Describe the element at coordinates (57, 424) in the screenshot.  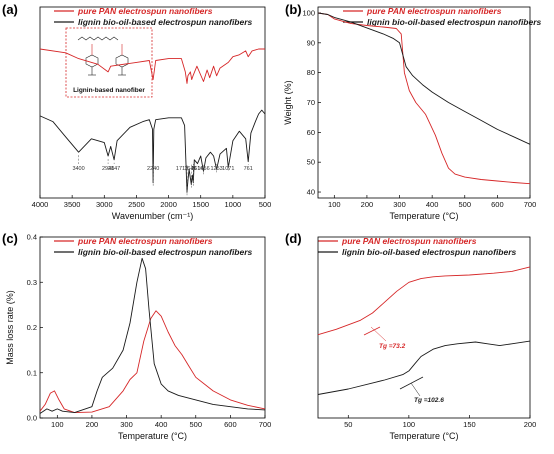
I see `x-tick-label-c: 100` at that location.